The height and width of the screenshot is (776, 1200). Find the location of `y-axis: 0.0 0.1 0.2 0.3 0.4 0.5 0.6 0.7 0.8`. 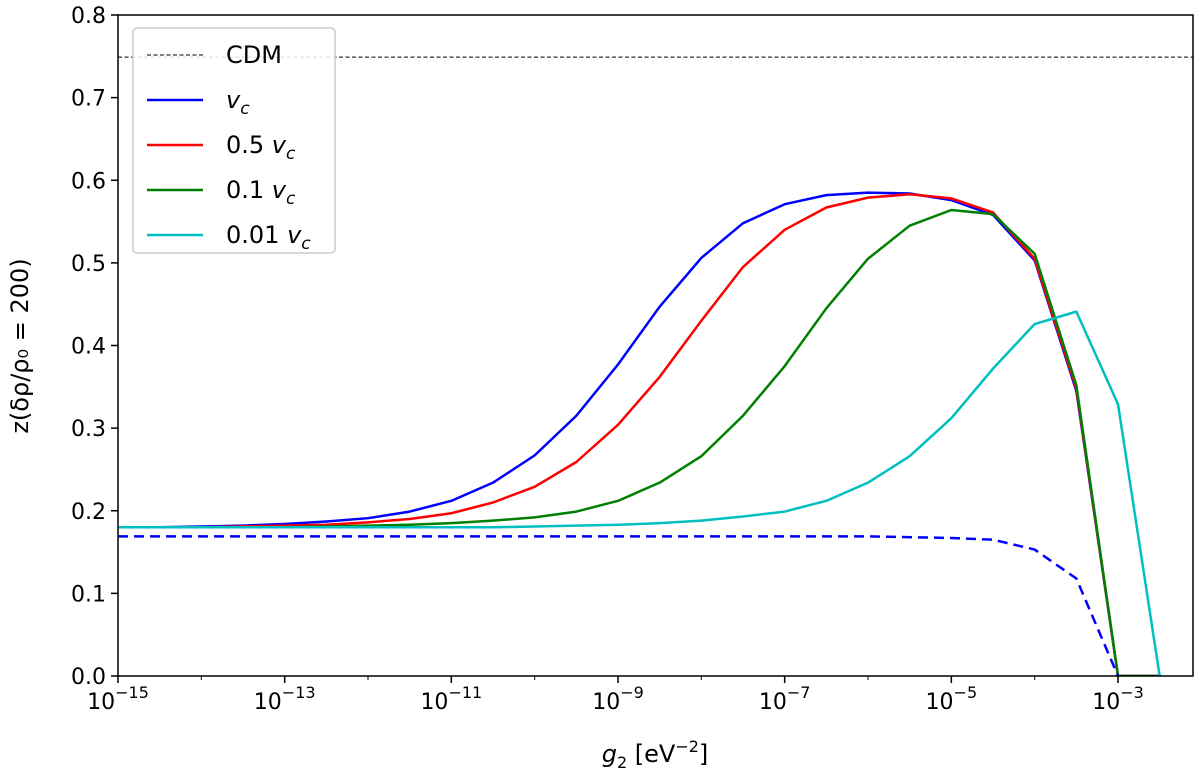

y-axis: 0.0 0.1 0.2 0.3 0.4 0.5 0.6 0.7 0.8 is located at coordinates (94, 347).